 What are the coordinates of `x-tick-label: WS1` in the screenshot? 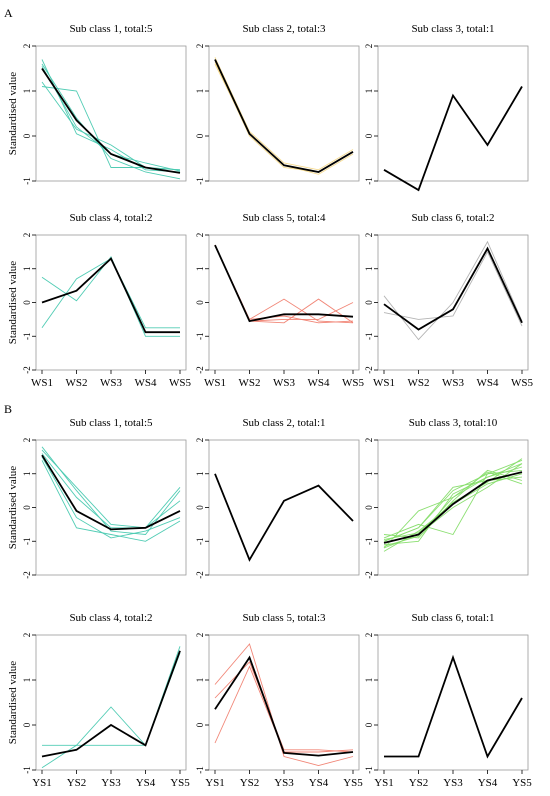 It's located at (384, 383).